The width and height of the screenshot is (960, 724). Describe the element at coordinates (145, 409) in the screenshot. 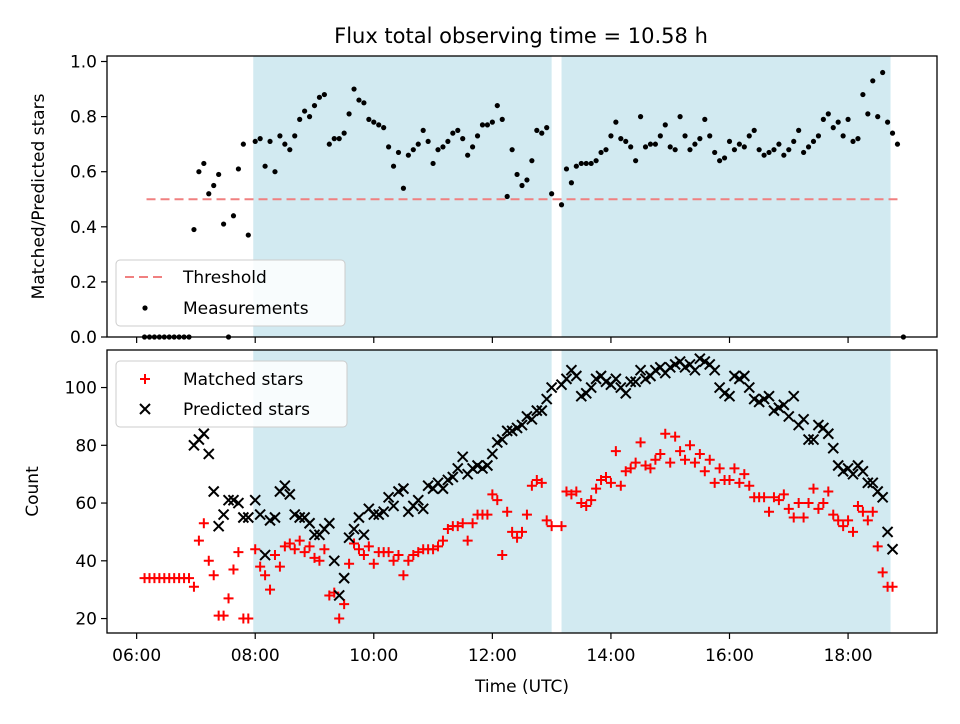

I see `legend-predicted-swatch` at that location.